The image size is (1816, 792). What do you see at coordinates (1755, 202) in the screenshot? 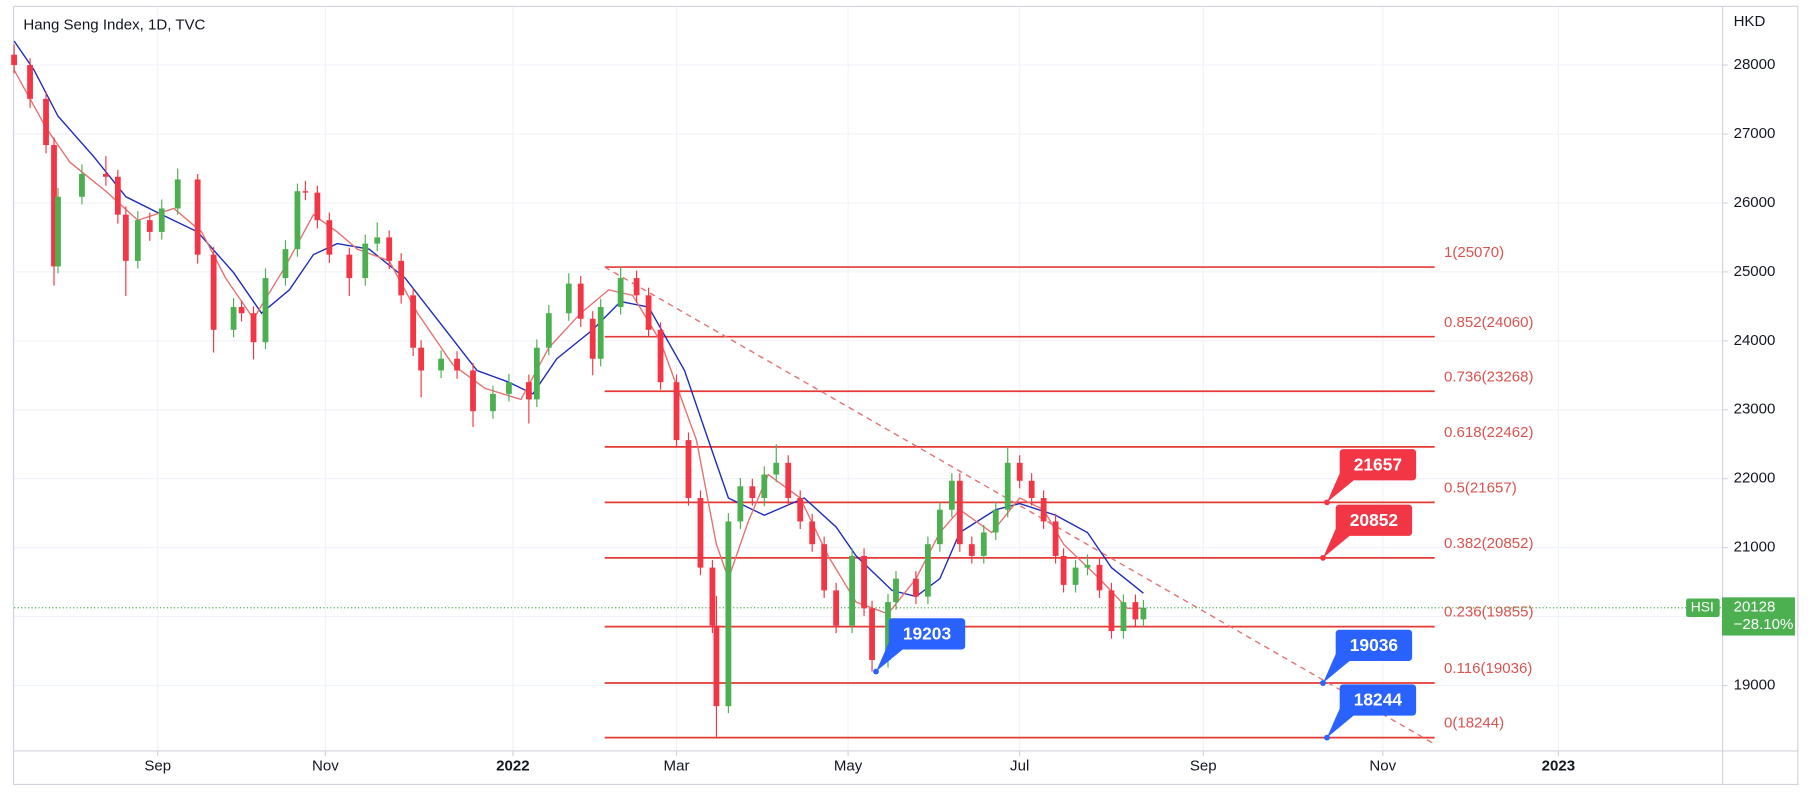
I see `y-tick-label: 26000` at bounding box center [1755, 202].